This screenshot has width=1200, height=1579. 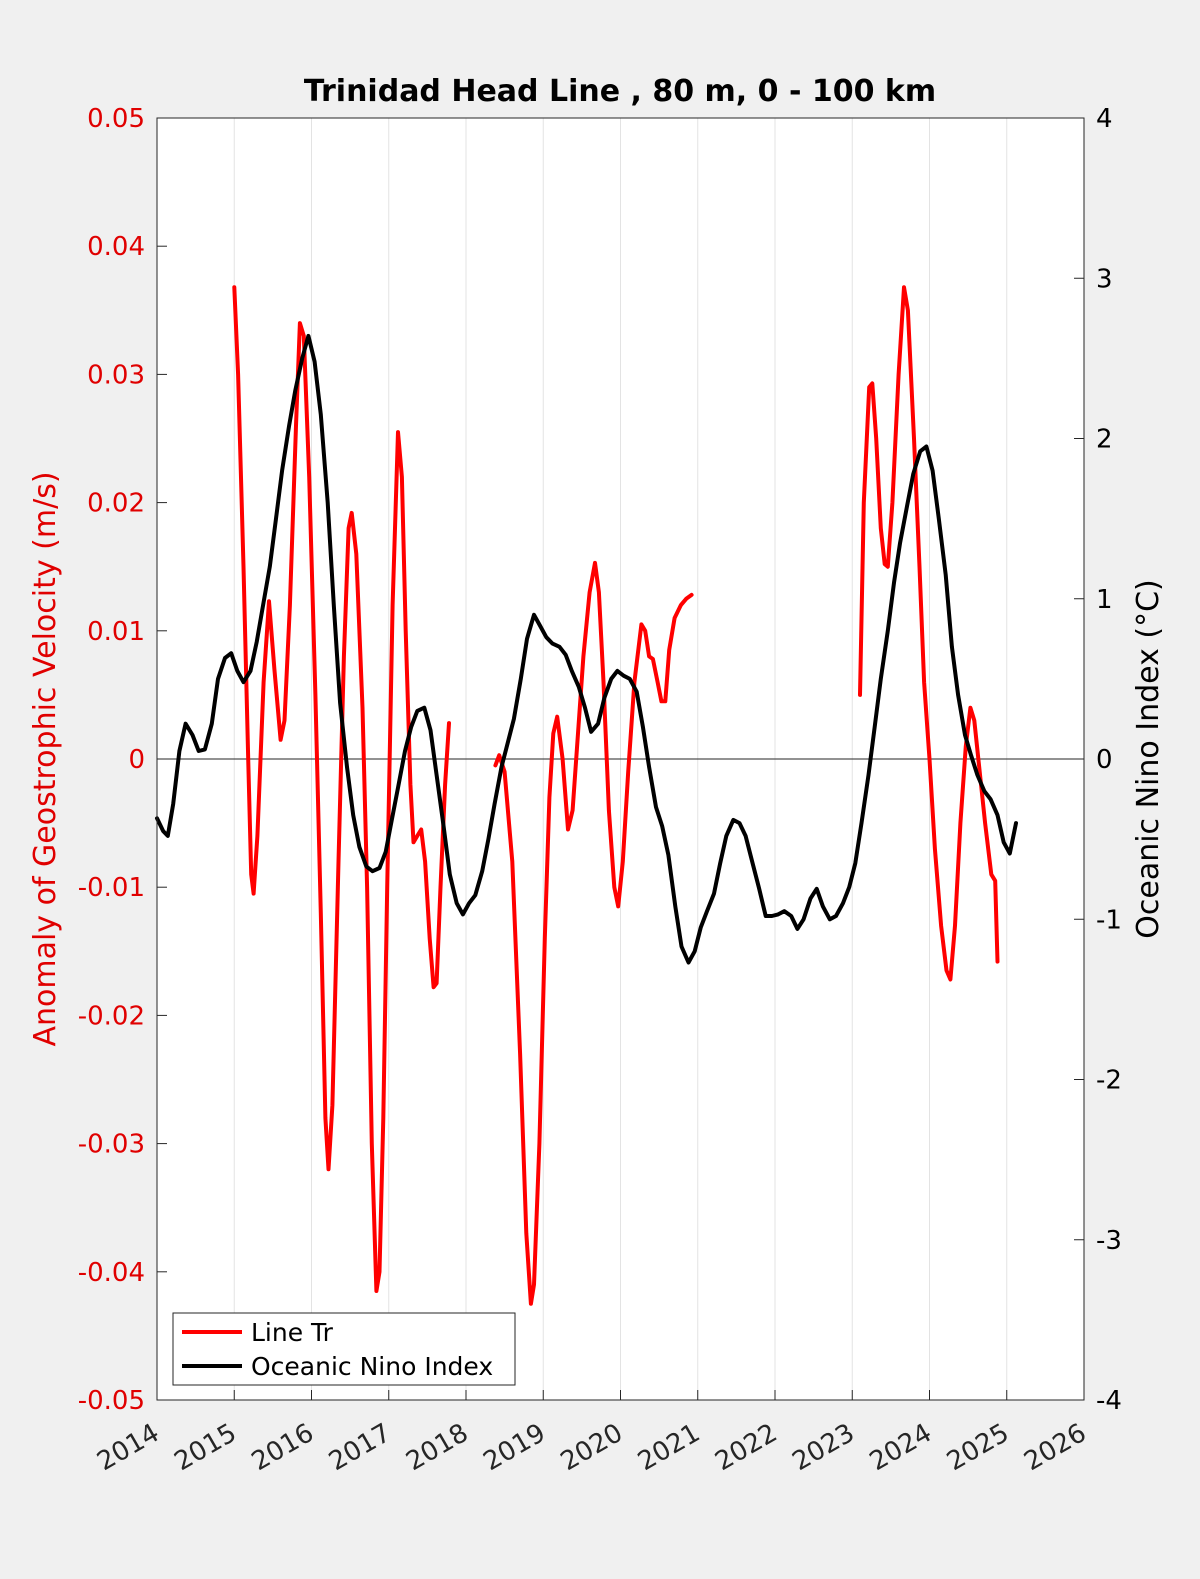 What do you see at coordinates (372, 1366) in the screenshot?
I see `legend-label-oni: Oceanic Nino Index` at bounding box center [372, 1366].